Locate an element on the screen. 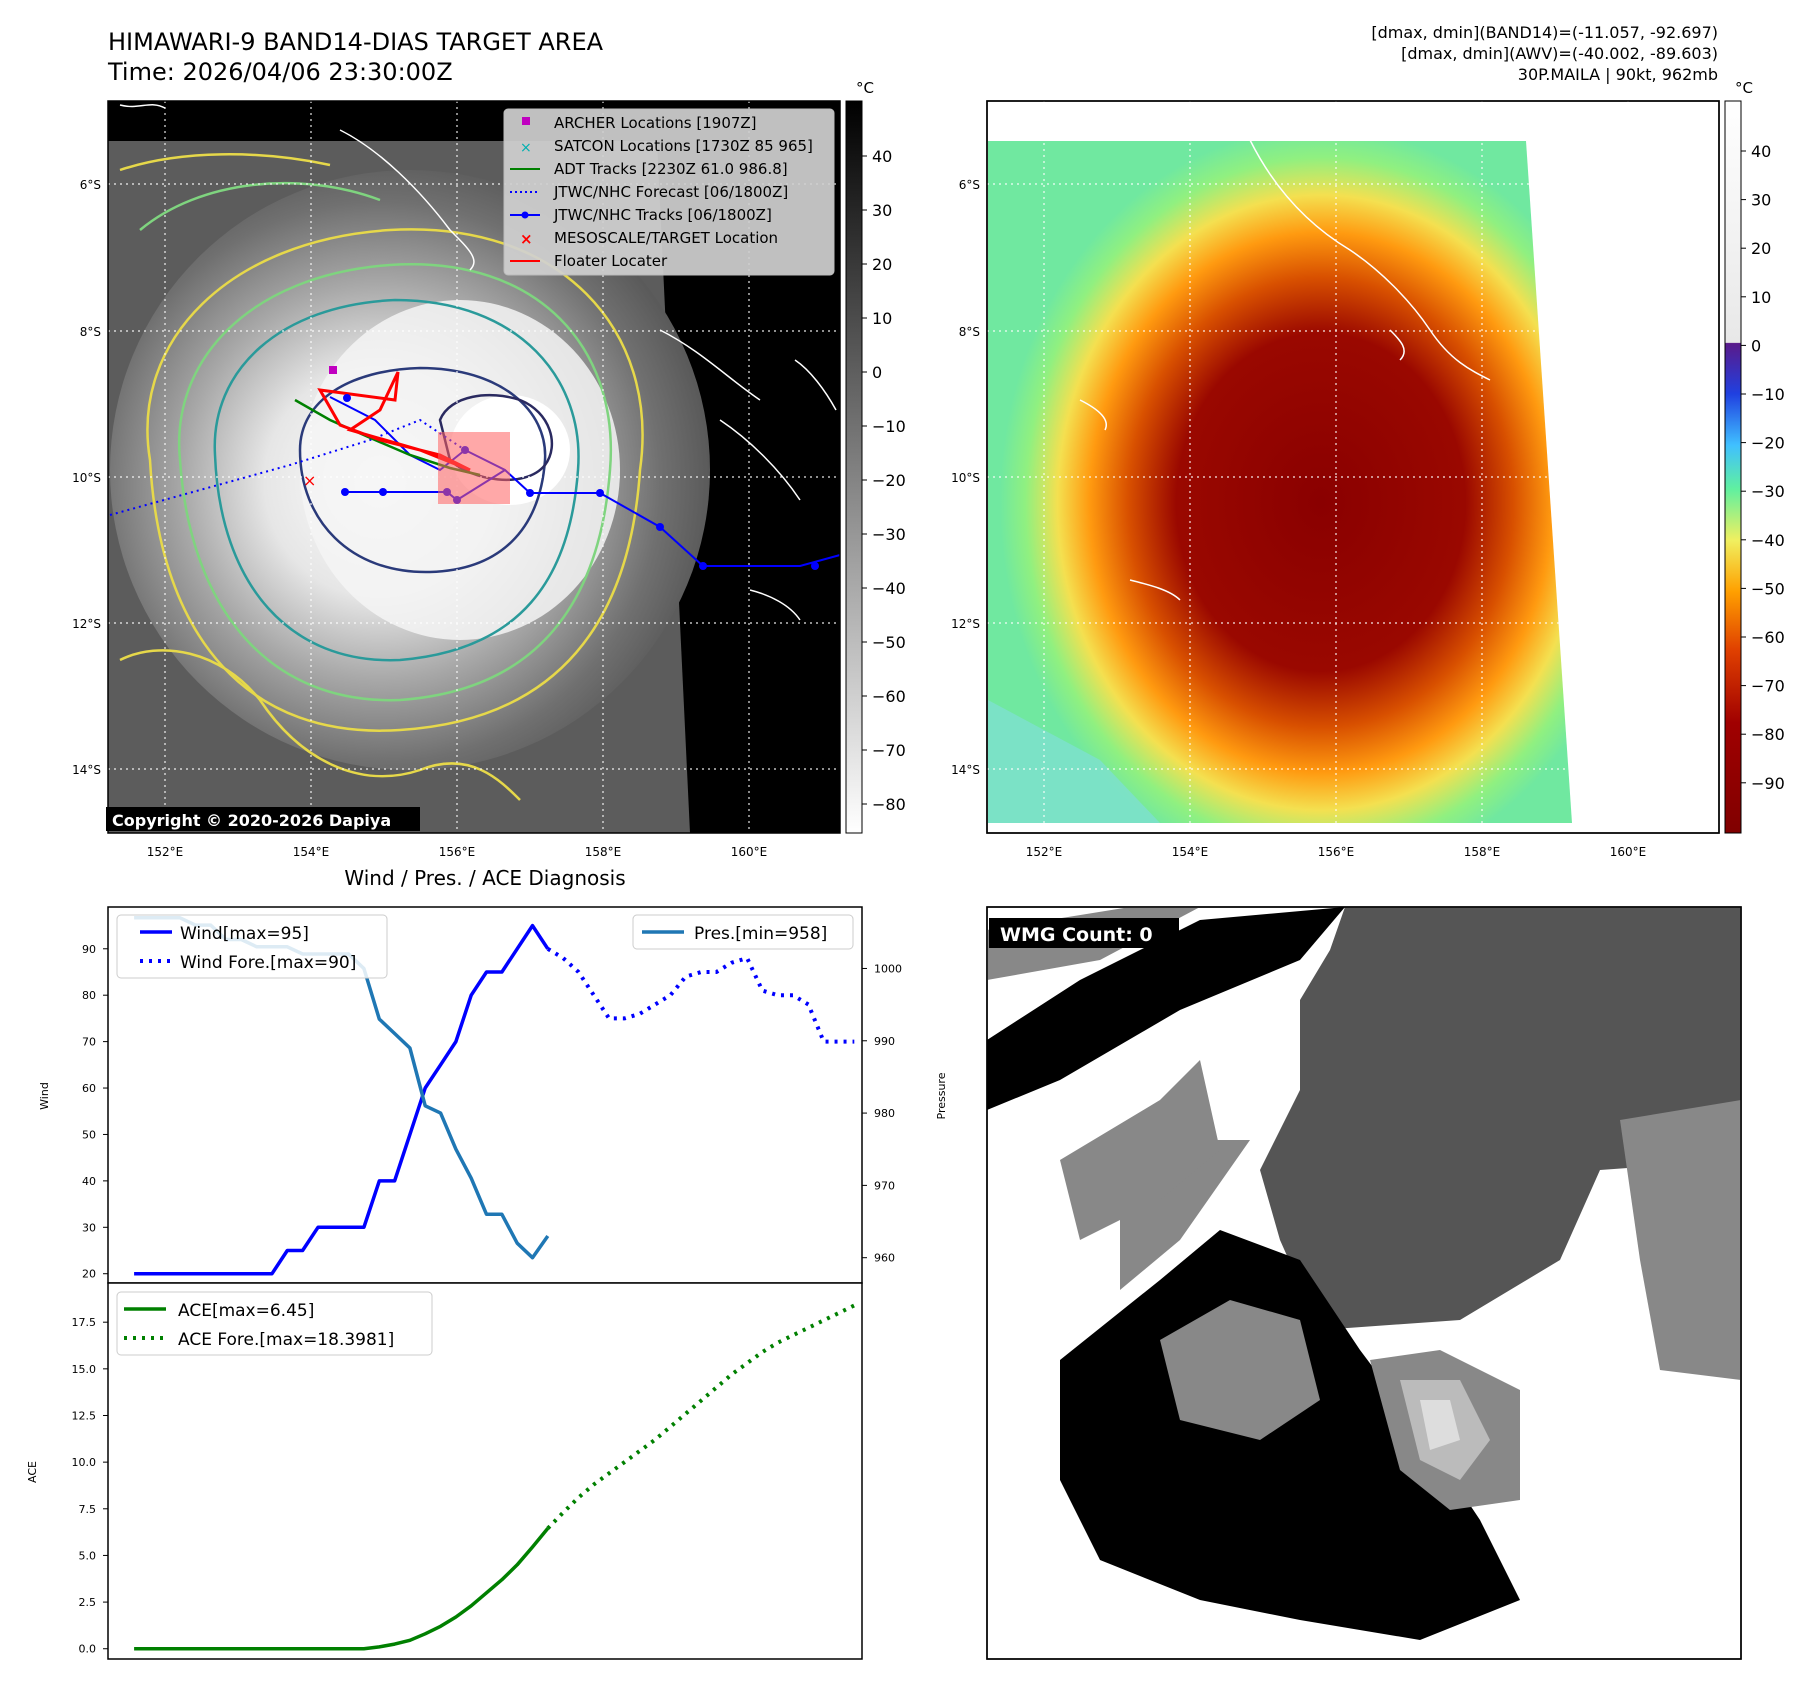 The height and width of the screenshot is (1690, 1801). map2-lon-labels: 152°E 154°E 156°E 158°E 160°E is located at coordinates (1336, 852).